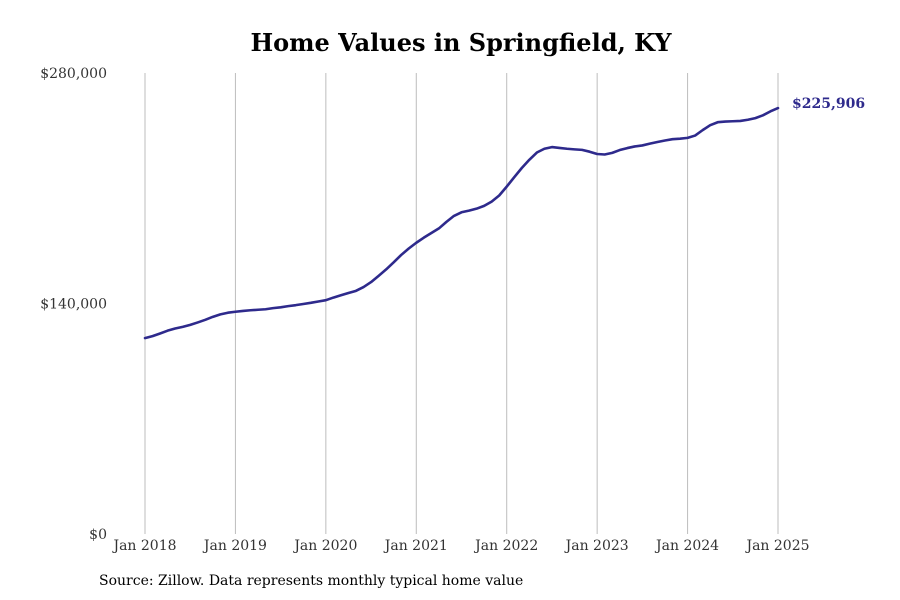 This screenshot has width=900, height=600. I want to click on y-tick-label: $0, so click(98, 535).